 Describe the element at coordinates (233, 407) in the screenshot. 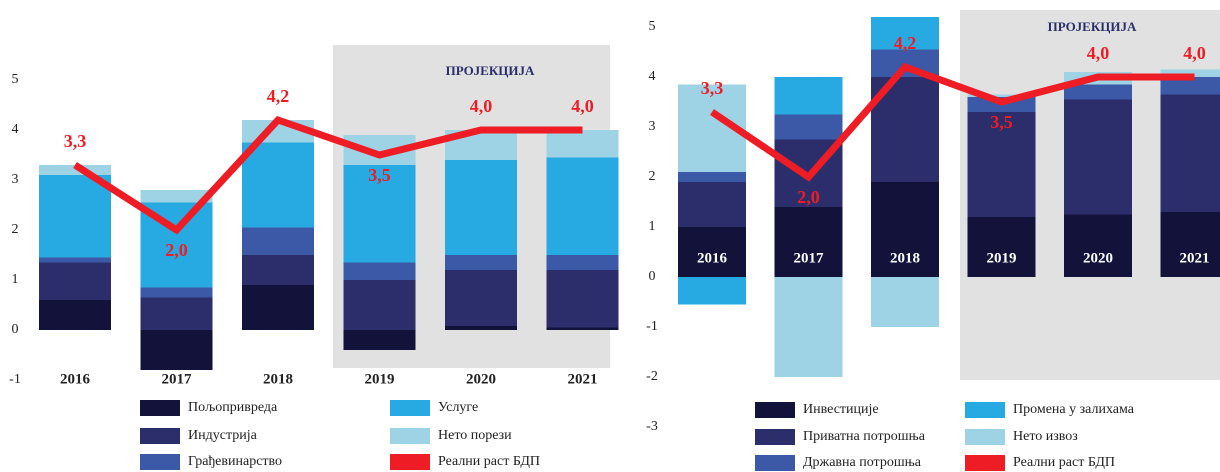

I see `legend-label: Пољопривреда` at that location.